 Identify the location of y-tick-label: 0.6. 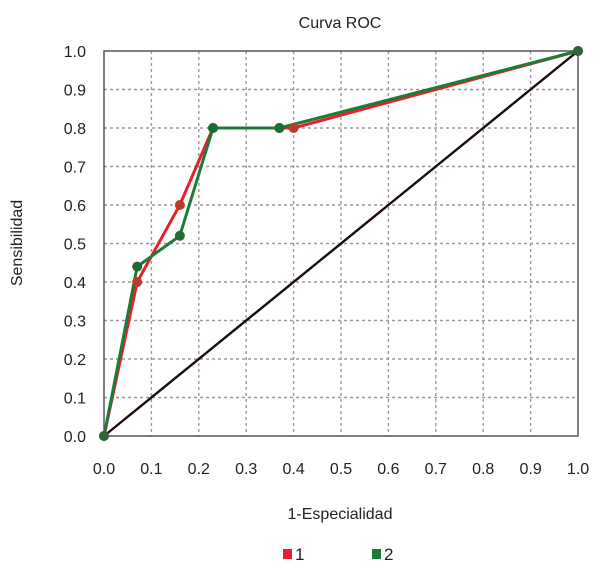
(75, 206).